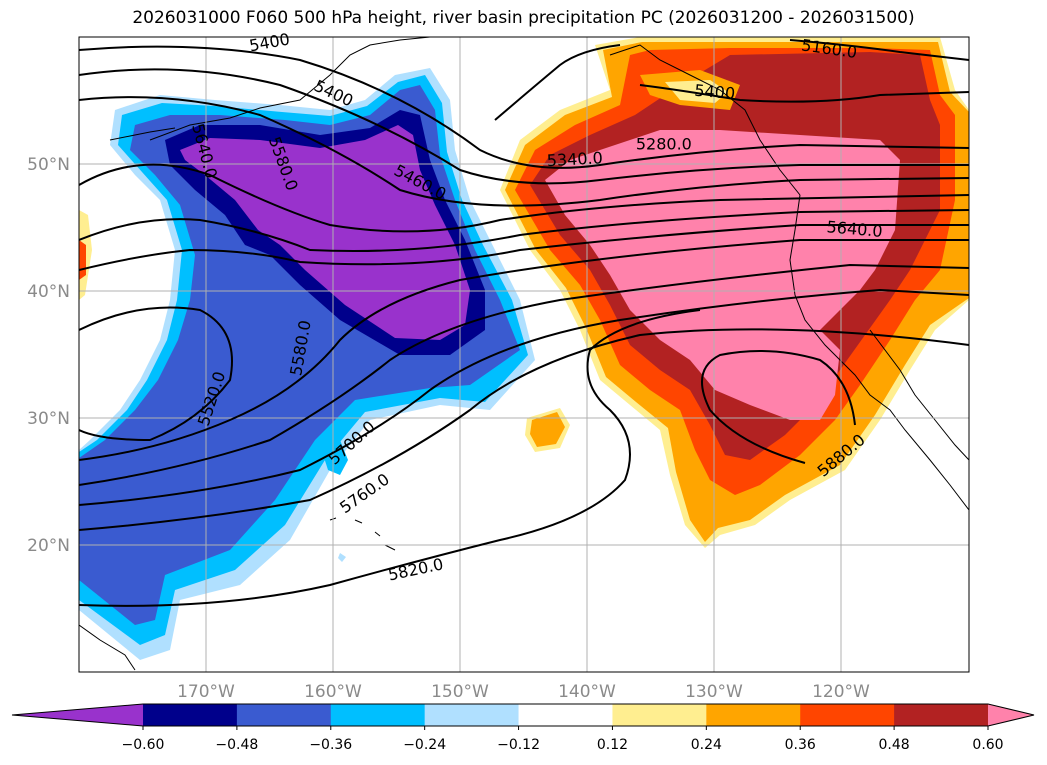 This screenshot has width=1047, height=765. What do you see at coordinates (800, 745) in the screenshot?
I see `colorbar-tick-label: 0.36` at bounding box center [800, 745].